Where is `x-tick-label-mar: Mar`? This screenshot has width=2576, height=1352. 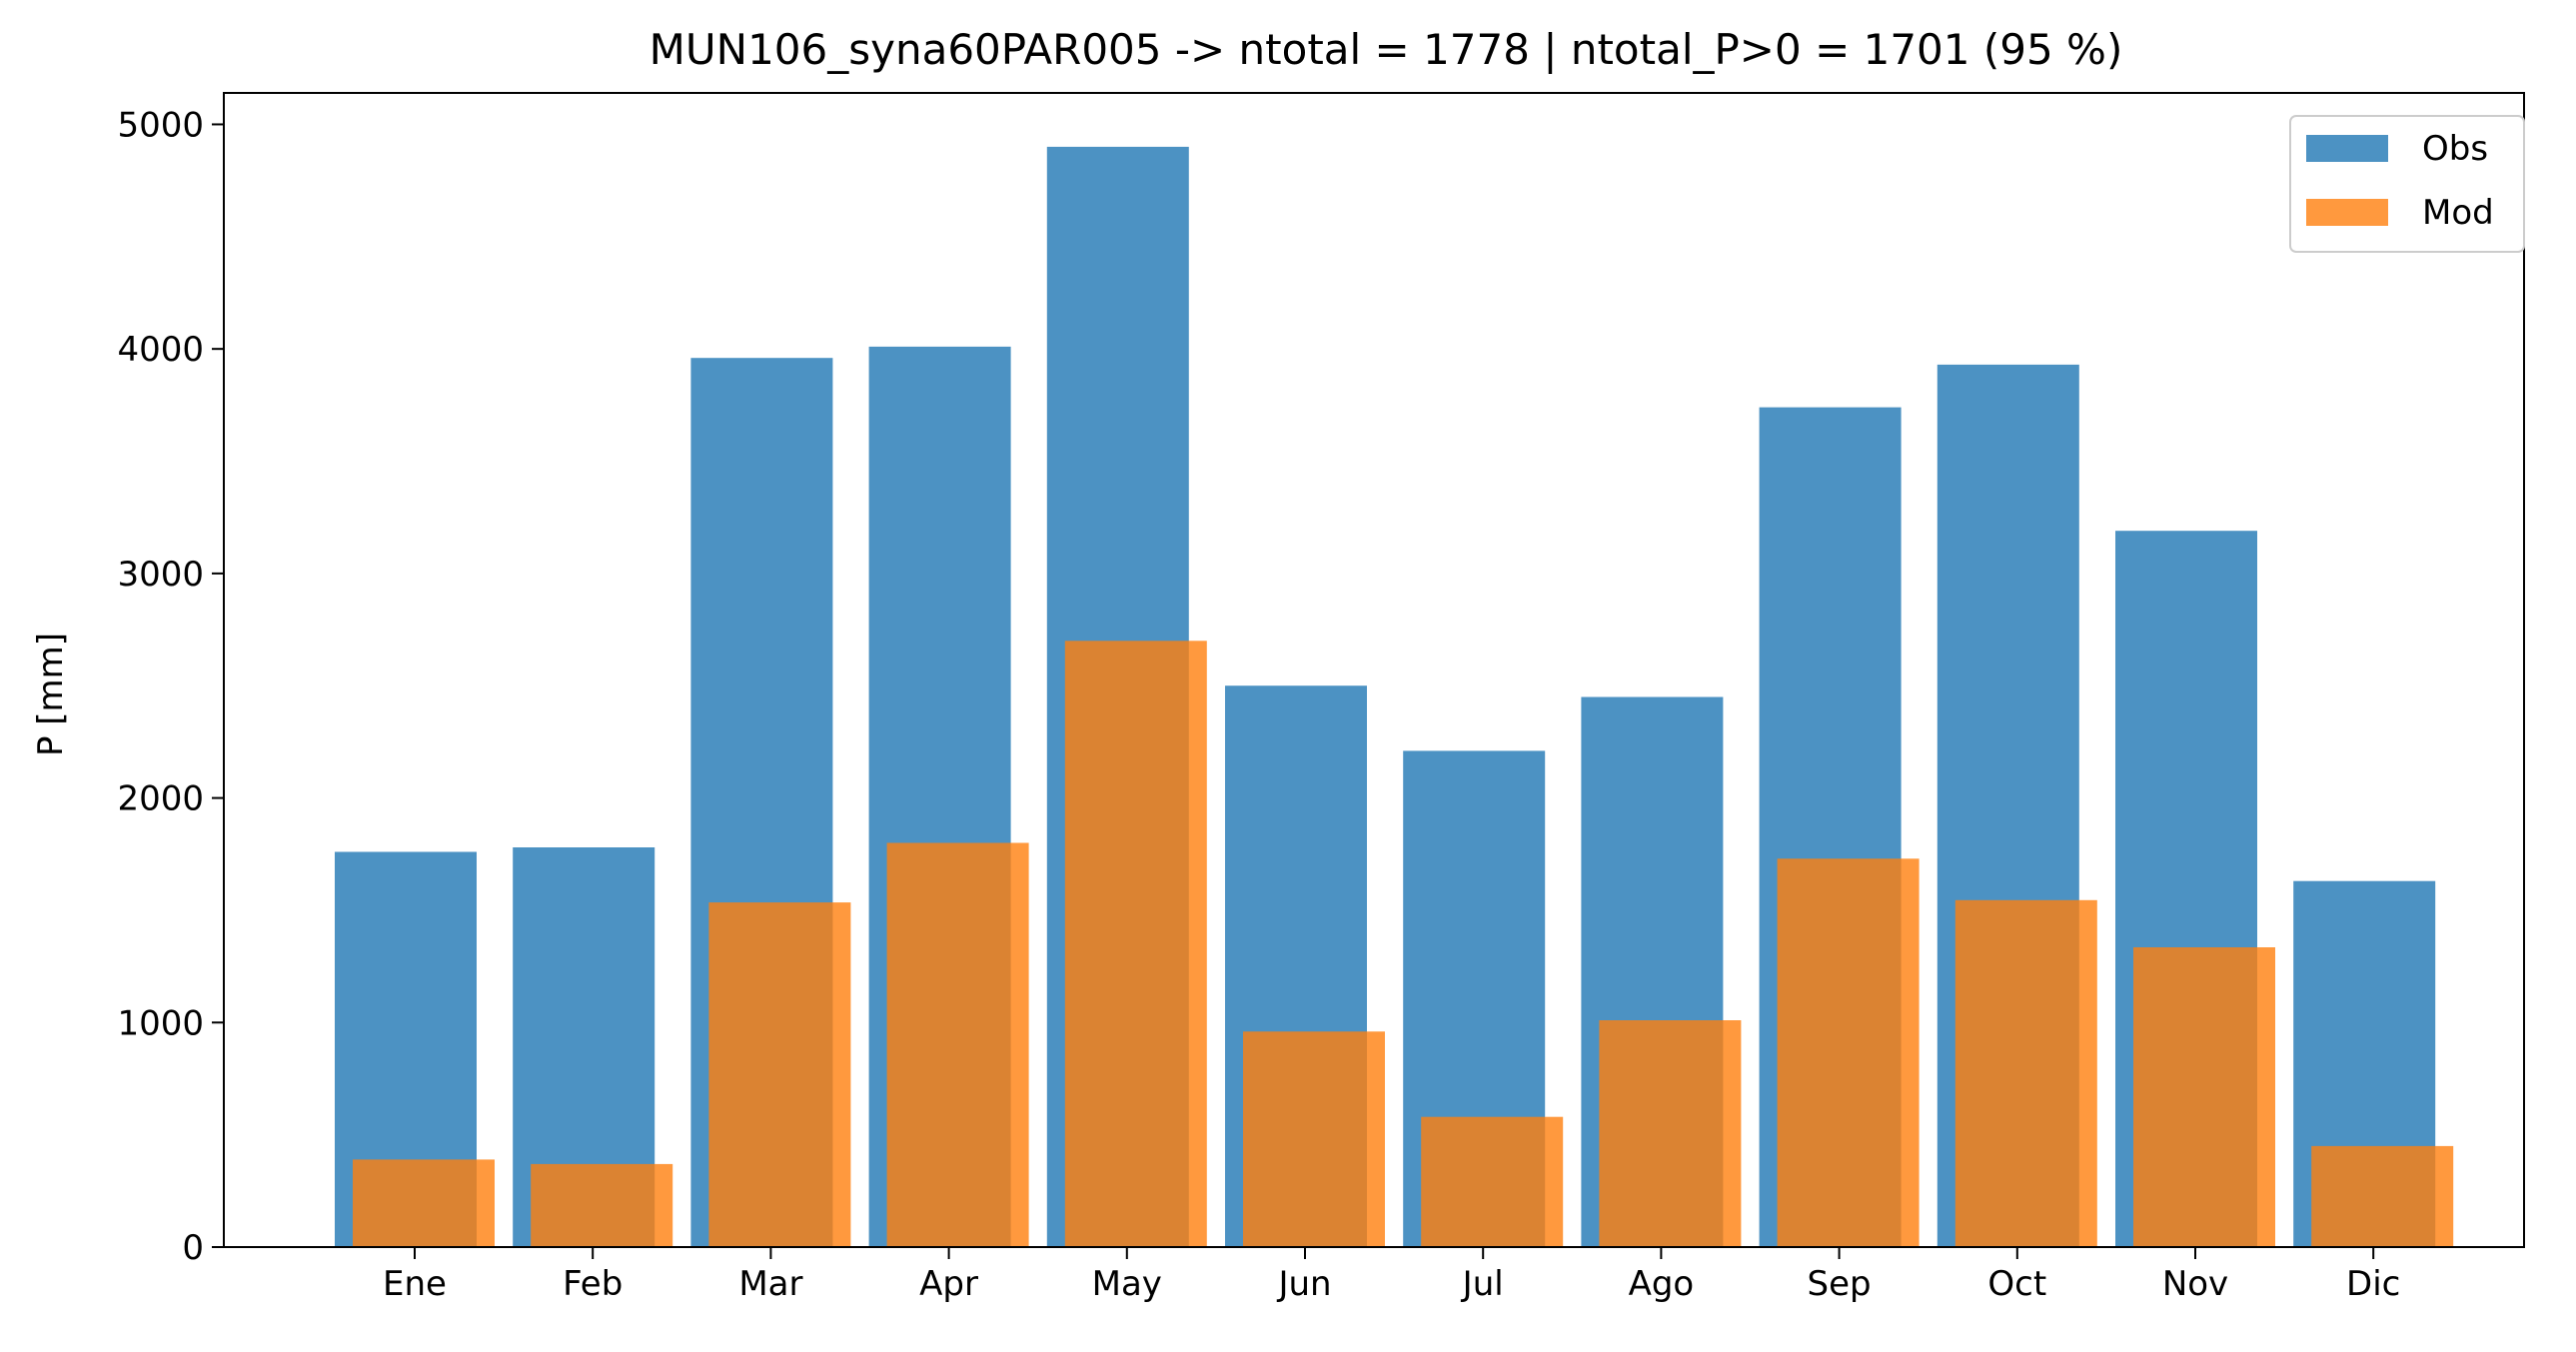 x-tick-label-mar: Mar is located at coordinates (770, 1284).